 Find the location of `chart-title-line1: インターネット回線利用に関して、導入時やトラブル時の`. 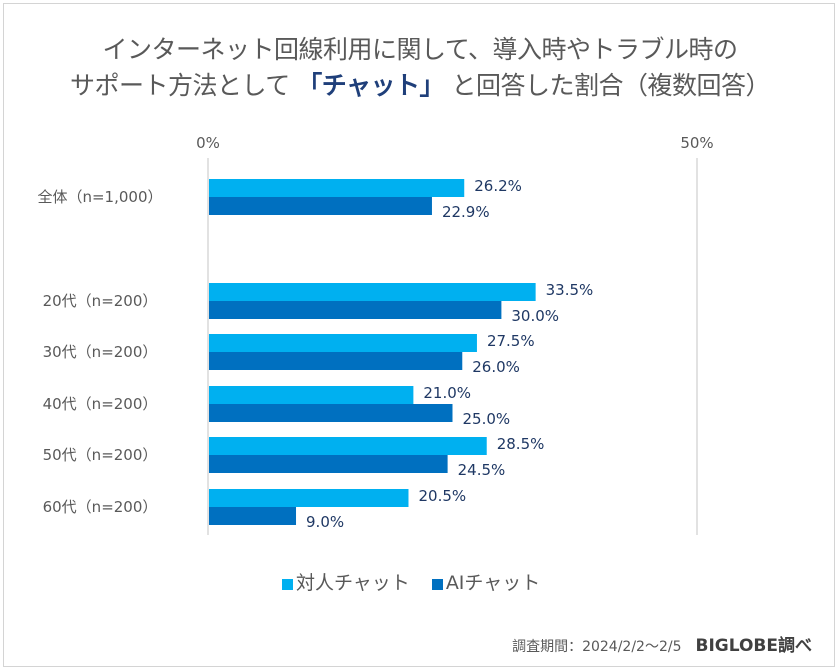

chart-title-line1: インターネット回線利用に関して、導入時やトラブル時の is located at coordinates (420, 49).